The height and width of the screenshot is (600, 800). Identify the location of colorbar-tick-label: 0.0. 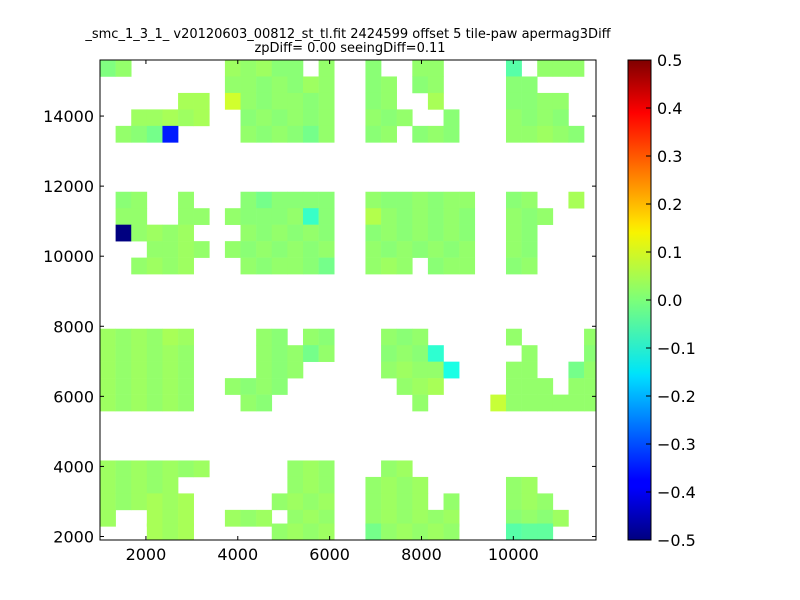
(669, 300).